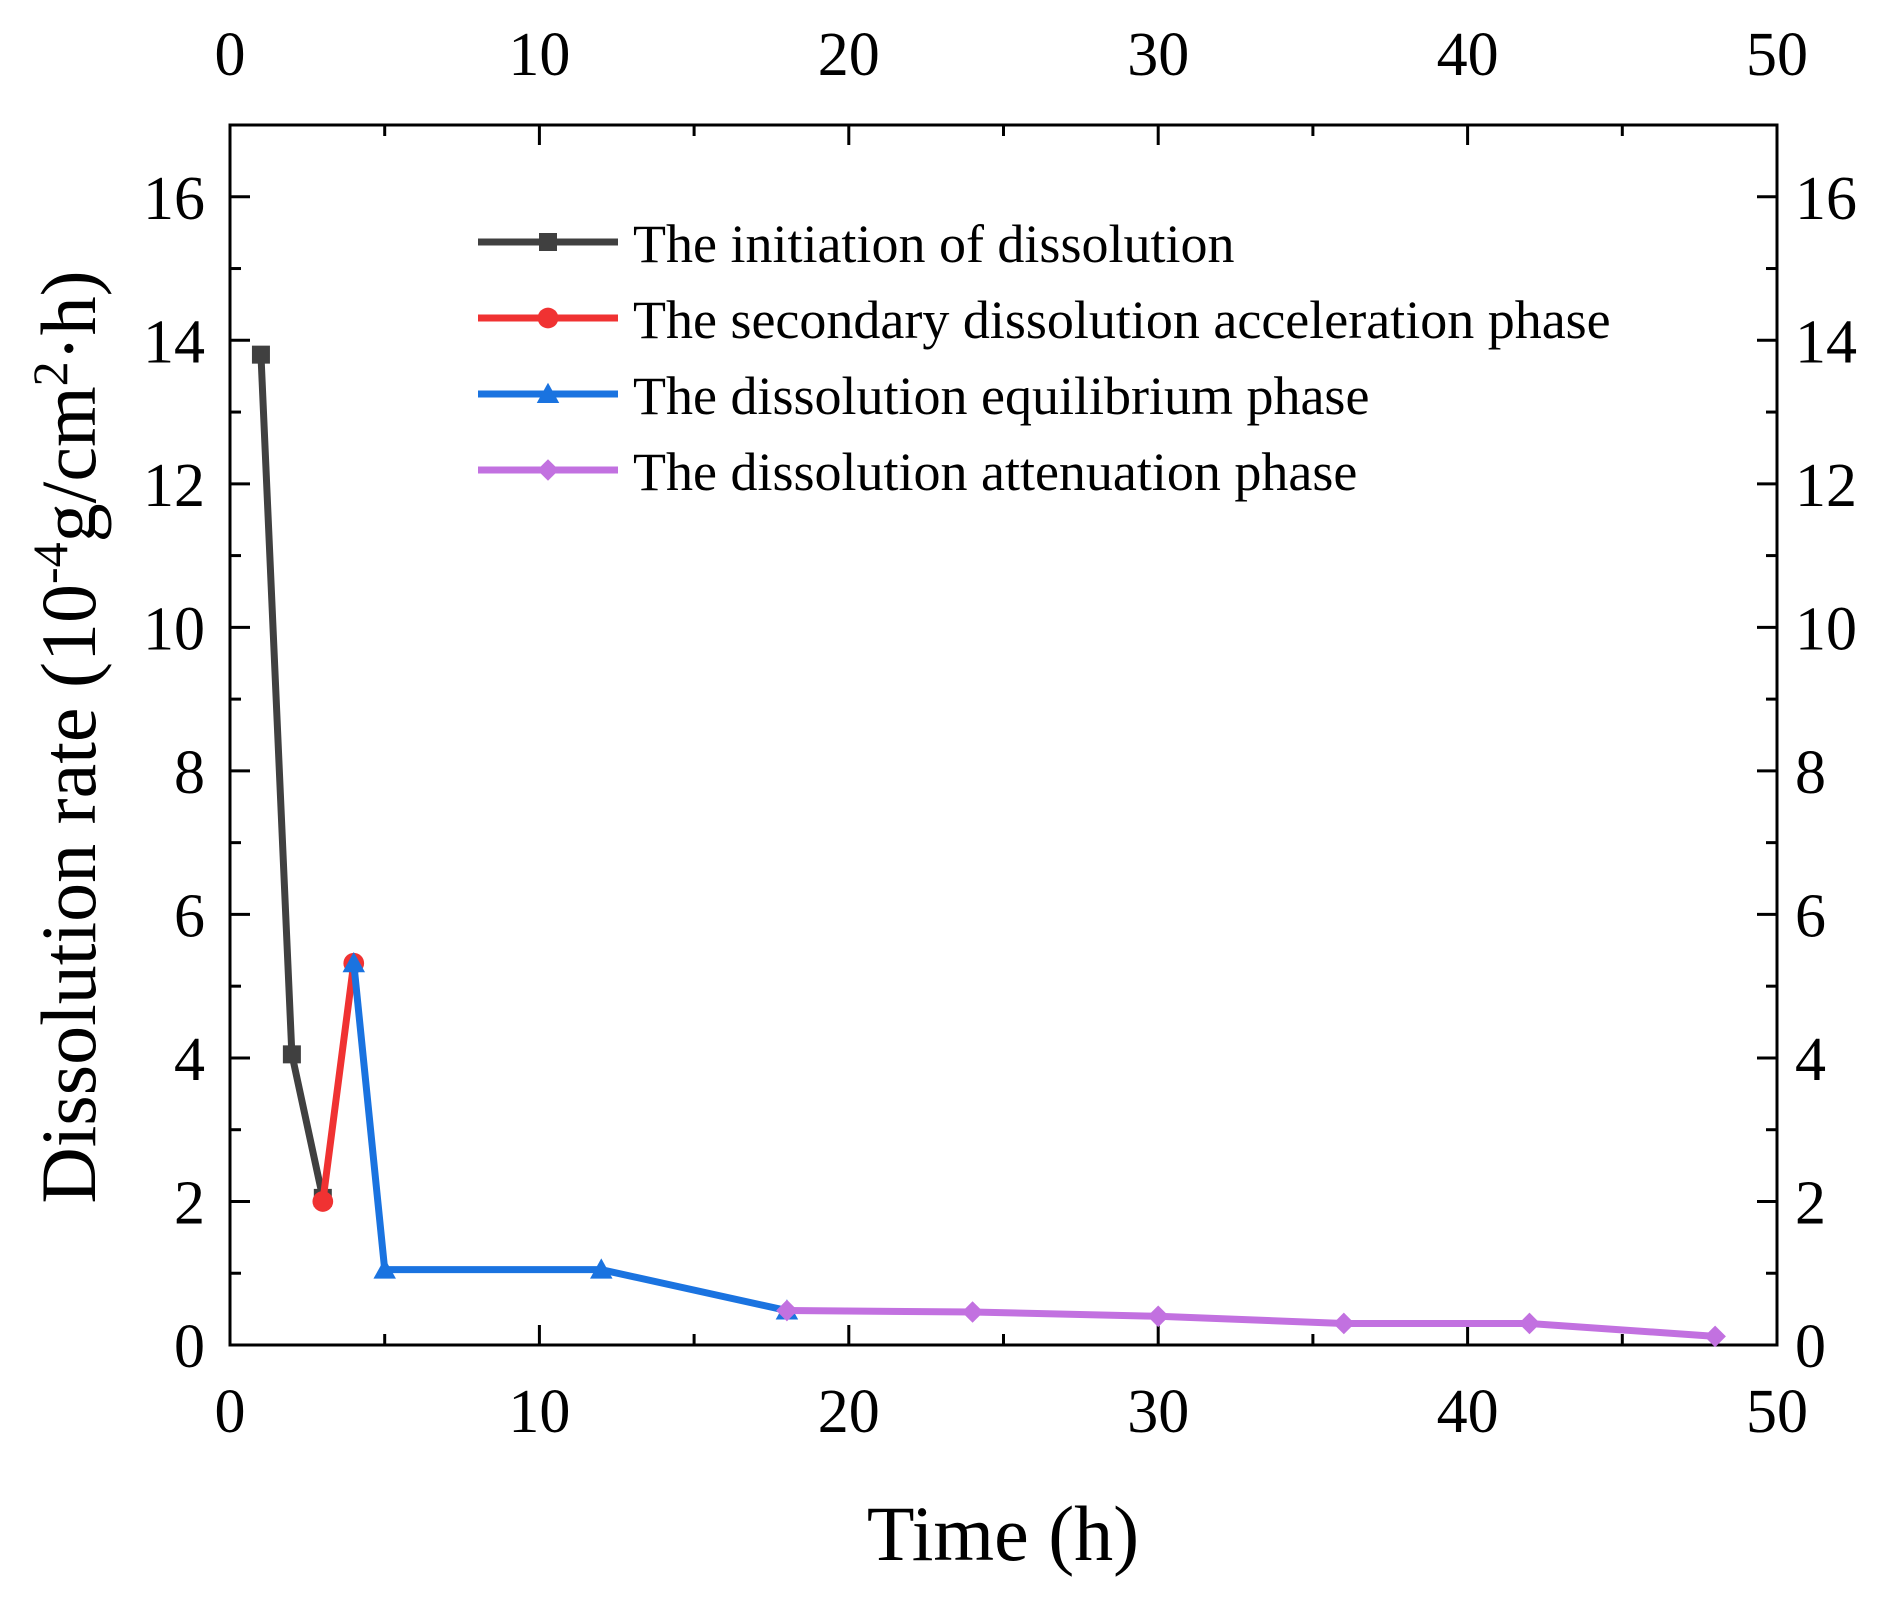  What do you see at coordinates (1826, 199) in the screenshot?
I see `y-right-tick-label: 16` at bounding box center [1826, 199].